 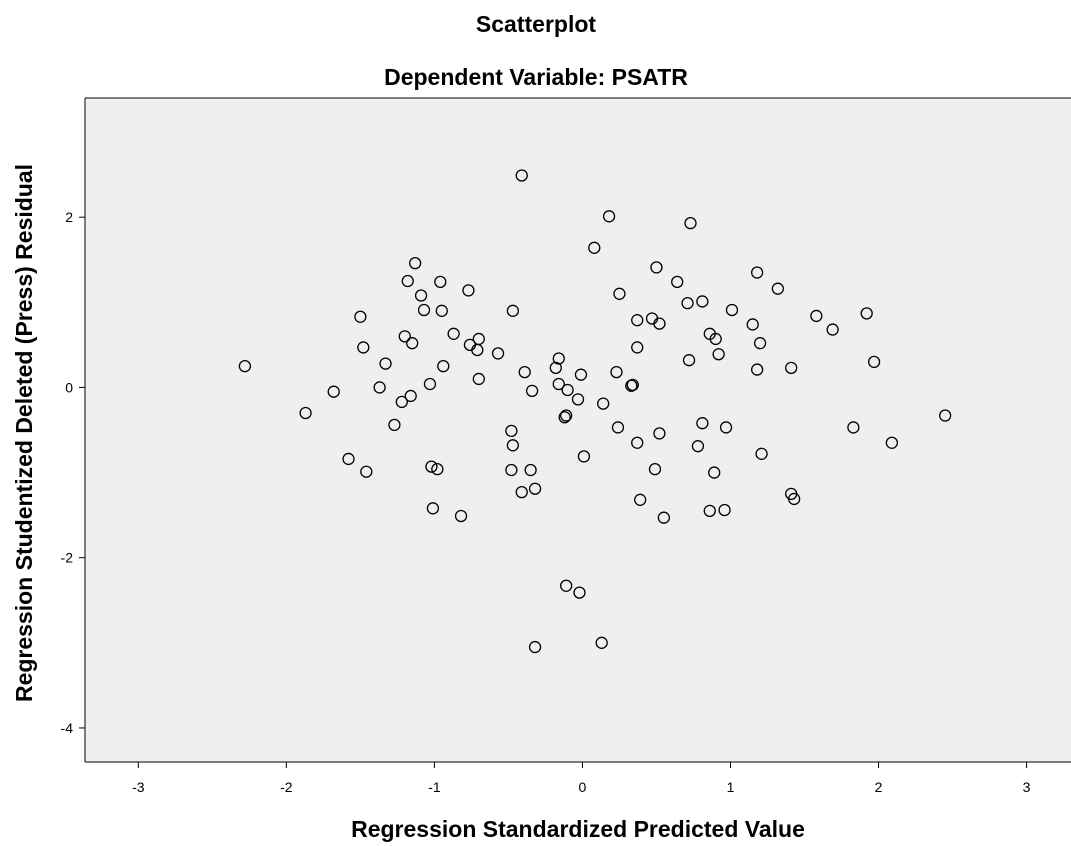 What do you see at coordinates (286, 787) in the screenshot?
I see `x-tick-label: -2` at bounding box center [286, 787].